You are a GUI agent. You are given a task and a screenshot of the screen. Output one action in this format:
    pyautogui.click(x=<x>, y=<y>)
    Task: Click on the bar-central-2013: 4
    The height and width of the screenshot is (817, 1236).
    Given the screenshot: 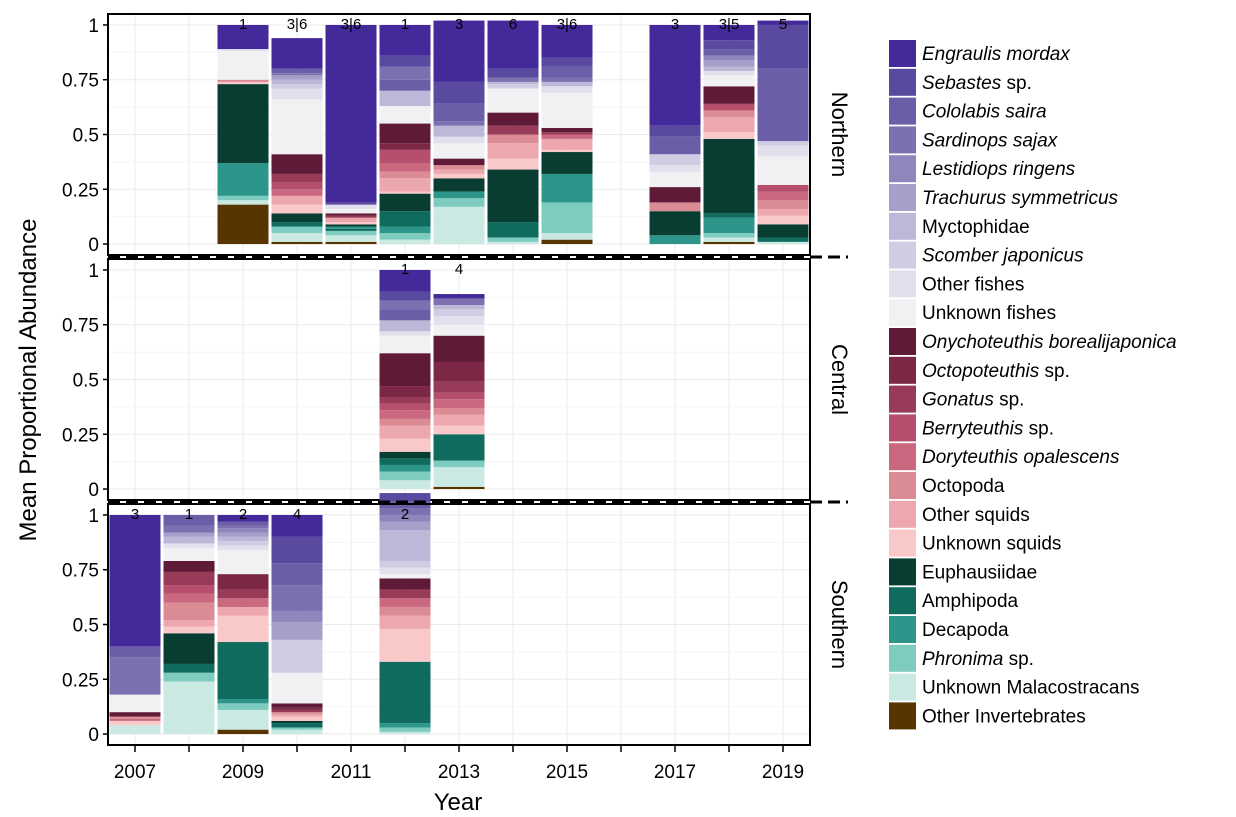 What is the action you would take?
    pyautogui.click(x=459, y=375)
    